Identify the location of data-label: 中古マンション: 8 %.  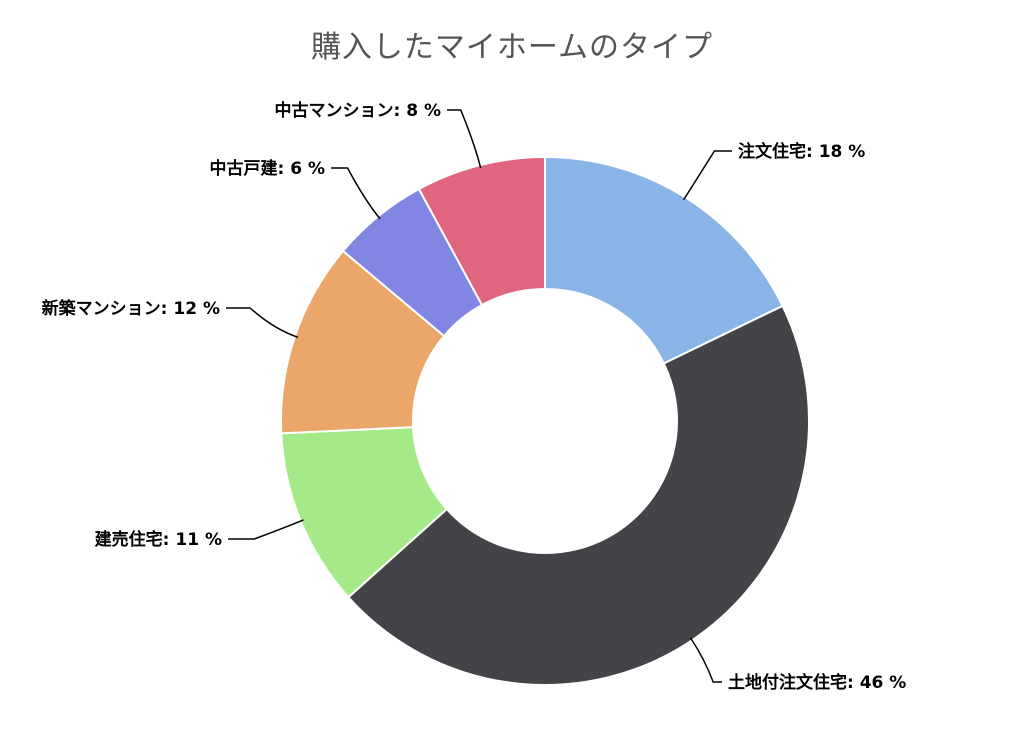
(358, 110).